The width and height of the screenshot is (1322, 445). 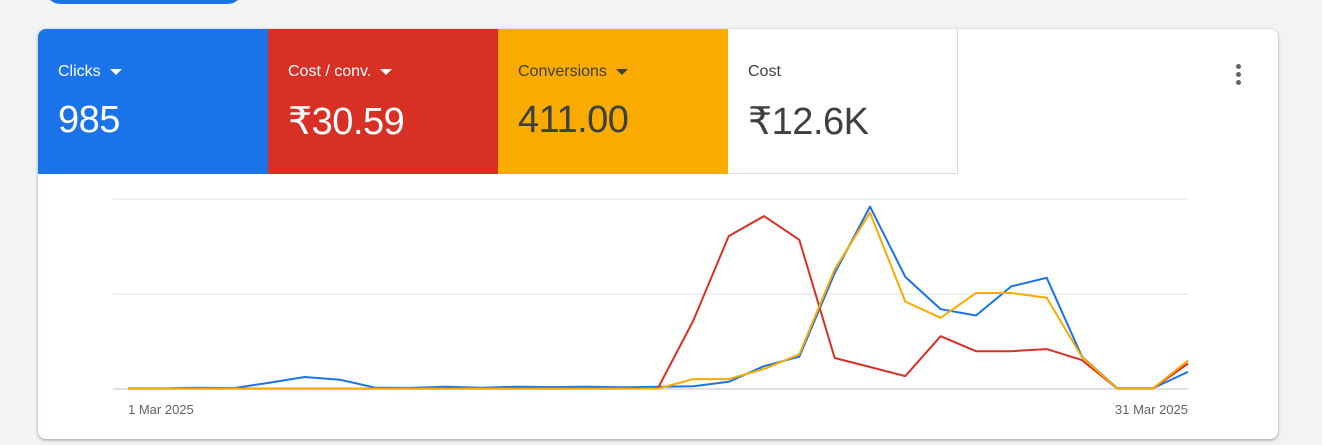 What do you see at coordinates (852, 72) in the screenshot?
I see `metric-label-row: Cost` at bounding box center [852, 72].